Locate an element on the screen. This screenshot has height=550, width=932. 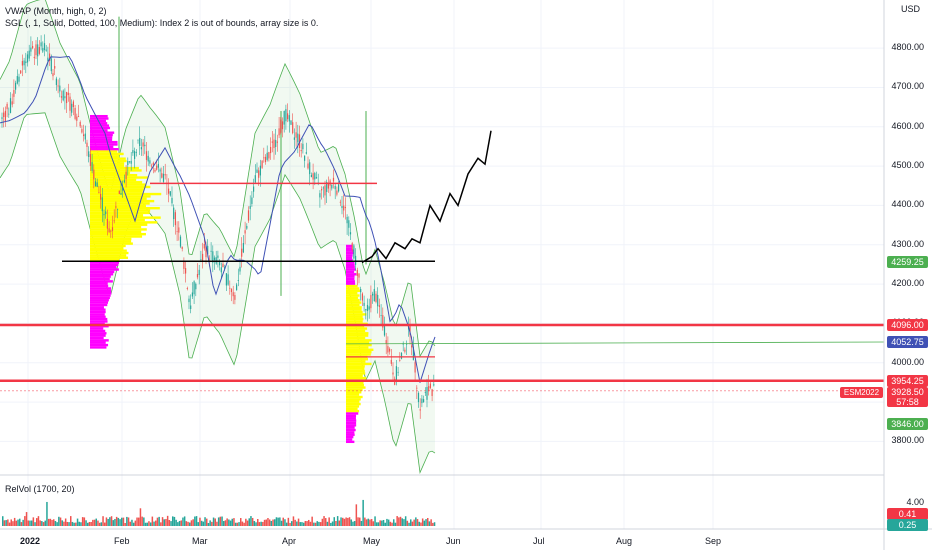
vwap-lower-badge: 3846.00 is located at coordinates (907, 424).